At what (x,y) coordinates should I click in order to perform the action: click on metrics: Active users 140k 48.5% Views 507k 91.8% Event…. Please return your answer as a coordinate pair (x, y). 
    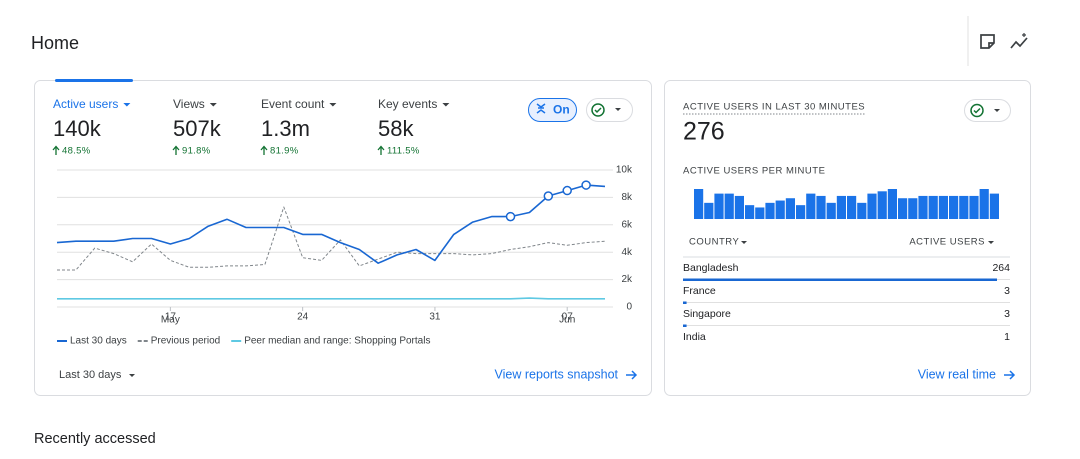
    Looking at the image, I should click on (251, 127).